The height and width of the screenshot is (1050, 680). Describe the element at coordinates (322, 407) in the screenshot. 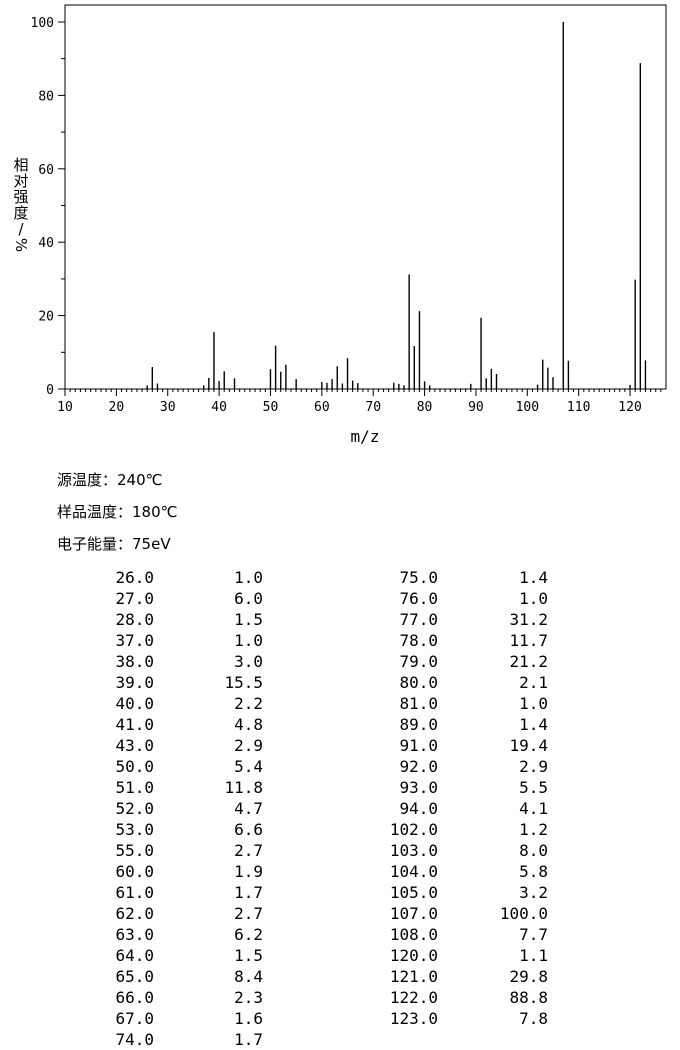

I see `x-tick-label: 60` at that location.